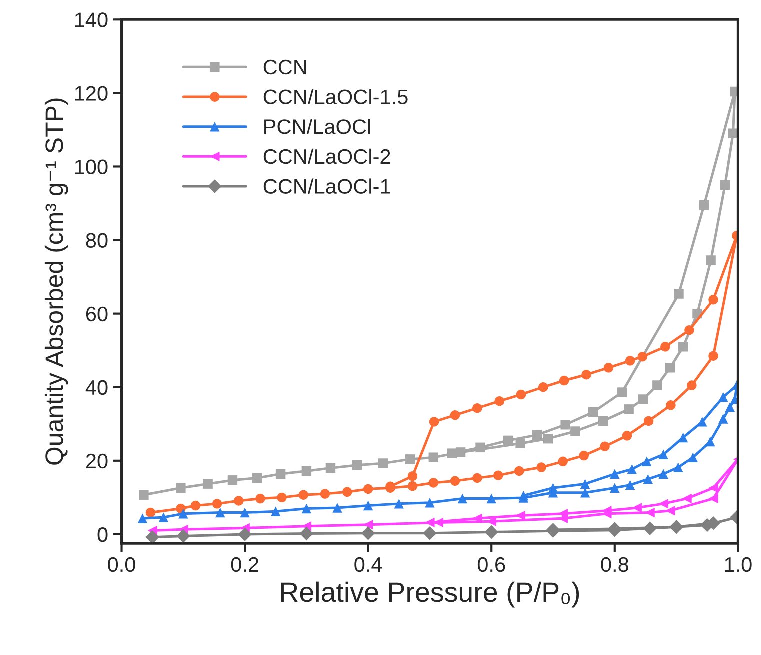 The image size is (761, 655). I want to click on x-tick-label: 1.0, so click(738, 564).